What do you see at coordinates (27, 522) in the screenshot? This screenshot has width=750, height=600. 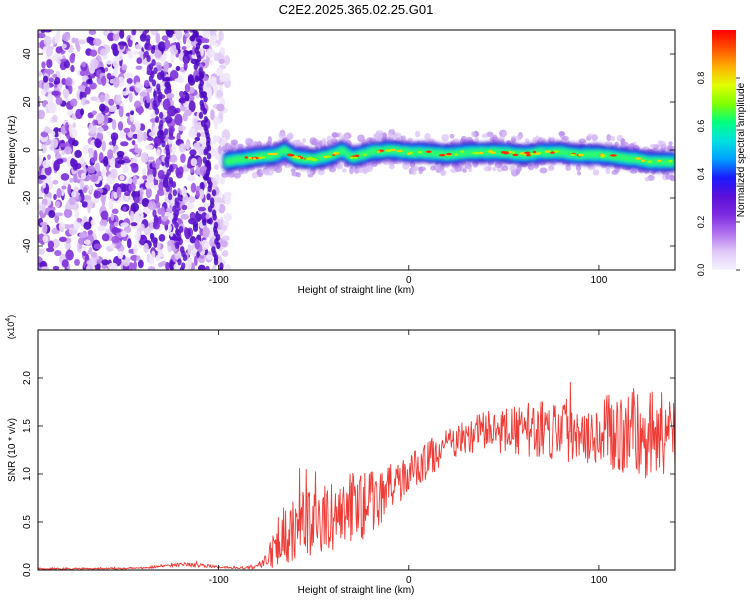 I see `snr-y-tick-label: 0.5` at bounding box center [27, 522].